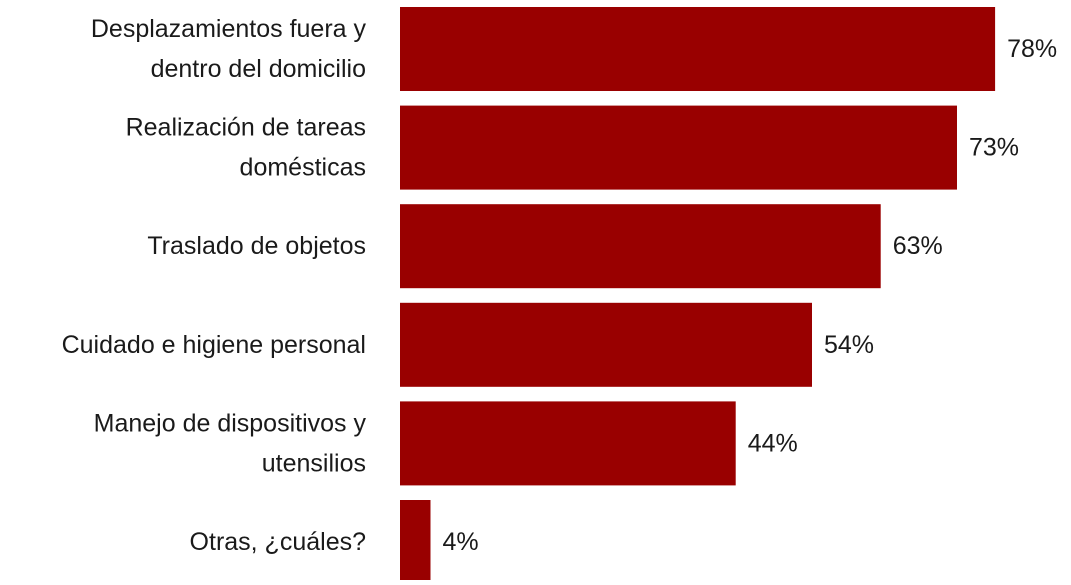  Describe the element at coordinates (256, 246) in the screenshot. I see `category-label-2-line-0: Traslado de objetos` at that location.